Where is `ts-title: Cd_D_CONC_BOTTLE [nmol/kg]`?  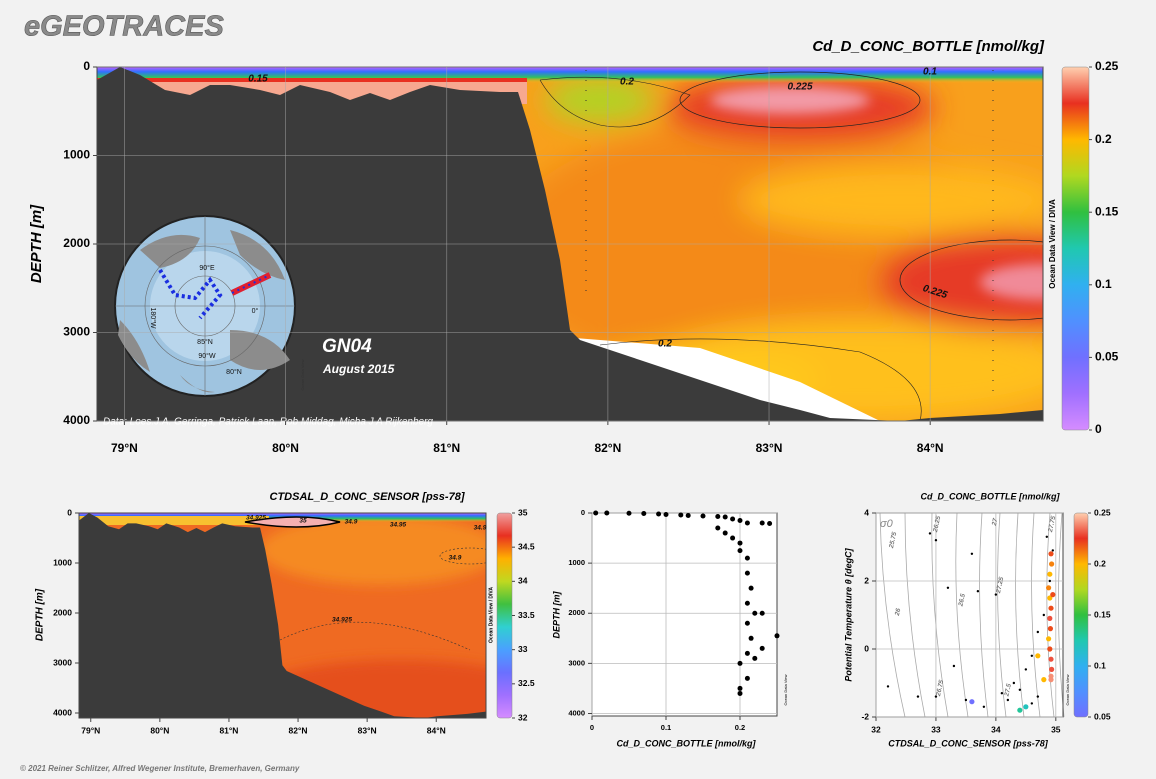
ts-title: Cd_D_CONC_BOTTLE [nmol/kg] is located at coordinates (990, 496).